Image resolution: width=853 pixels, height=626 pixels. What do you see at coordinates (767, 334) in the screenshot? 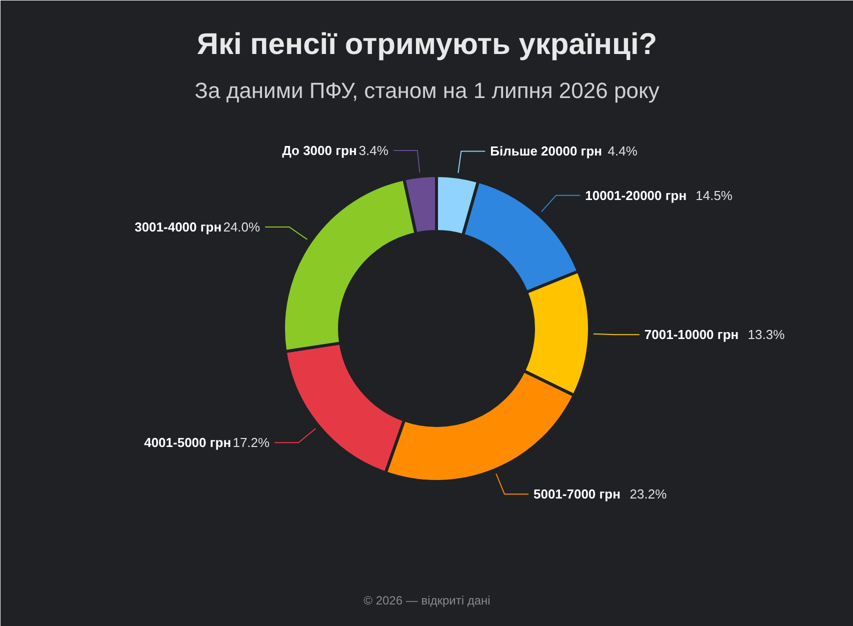
I see `data-label: 13.3%` at bounding box center [767, 334].